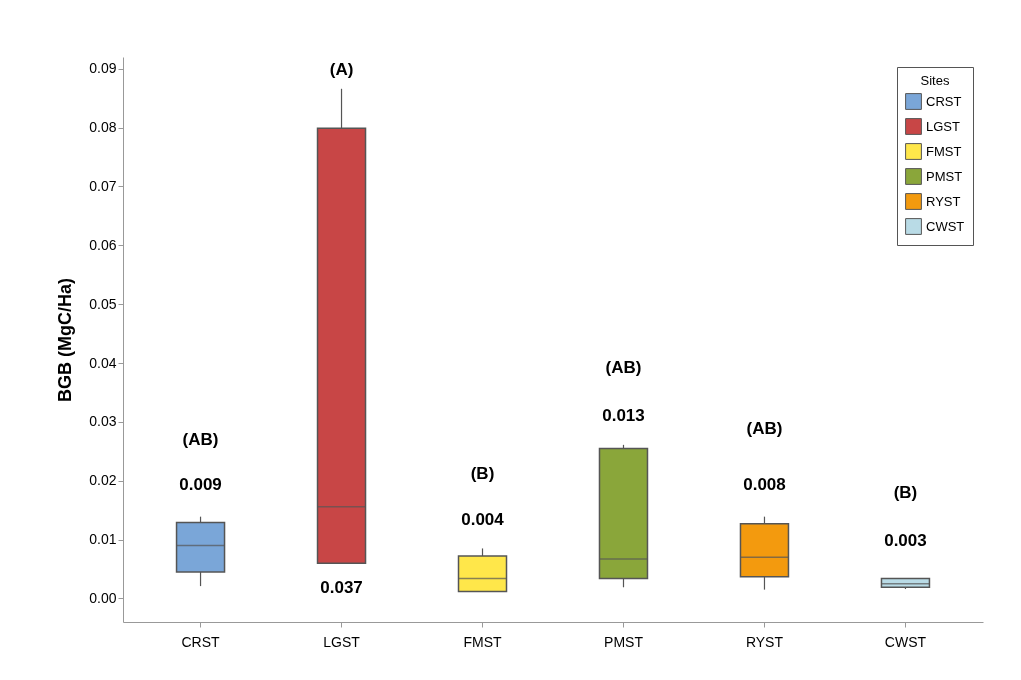 This screenshot has height=680, width=1021. Describe the element at coordinates (483, 641) in the screenshot. I see `x-tick-label: FMST` at that location.